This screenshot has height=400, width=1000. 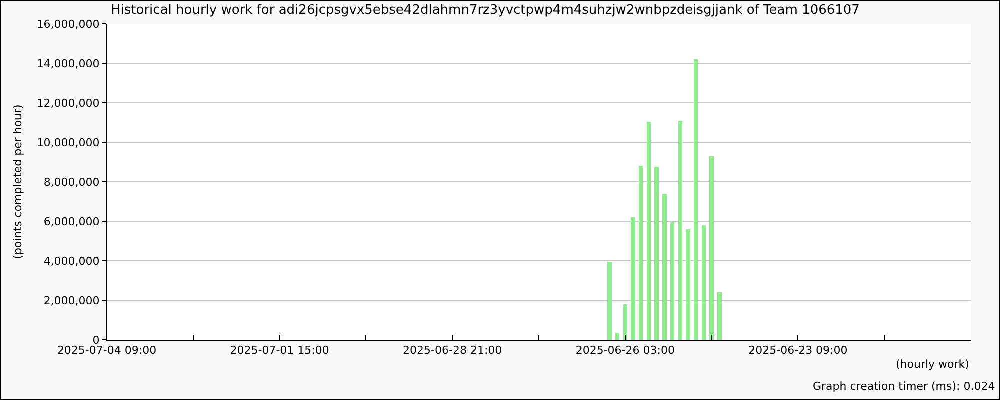 I want to click on y-tick-label: 10,000,000, so click(x=68, y=143).